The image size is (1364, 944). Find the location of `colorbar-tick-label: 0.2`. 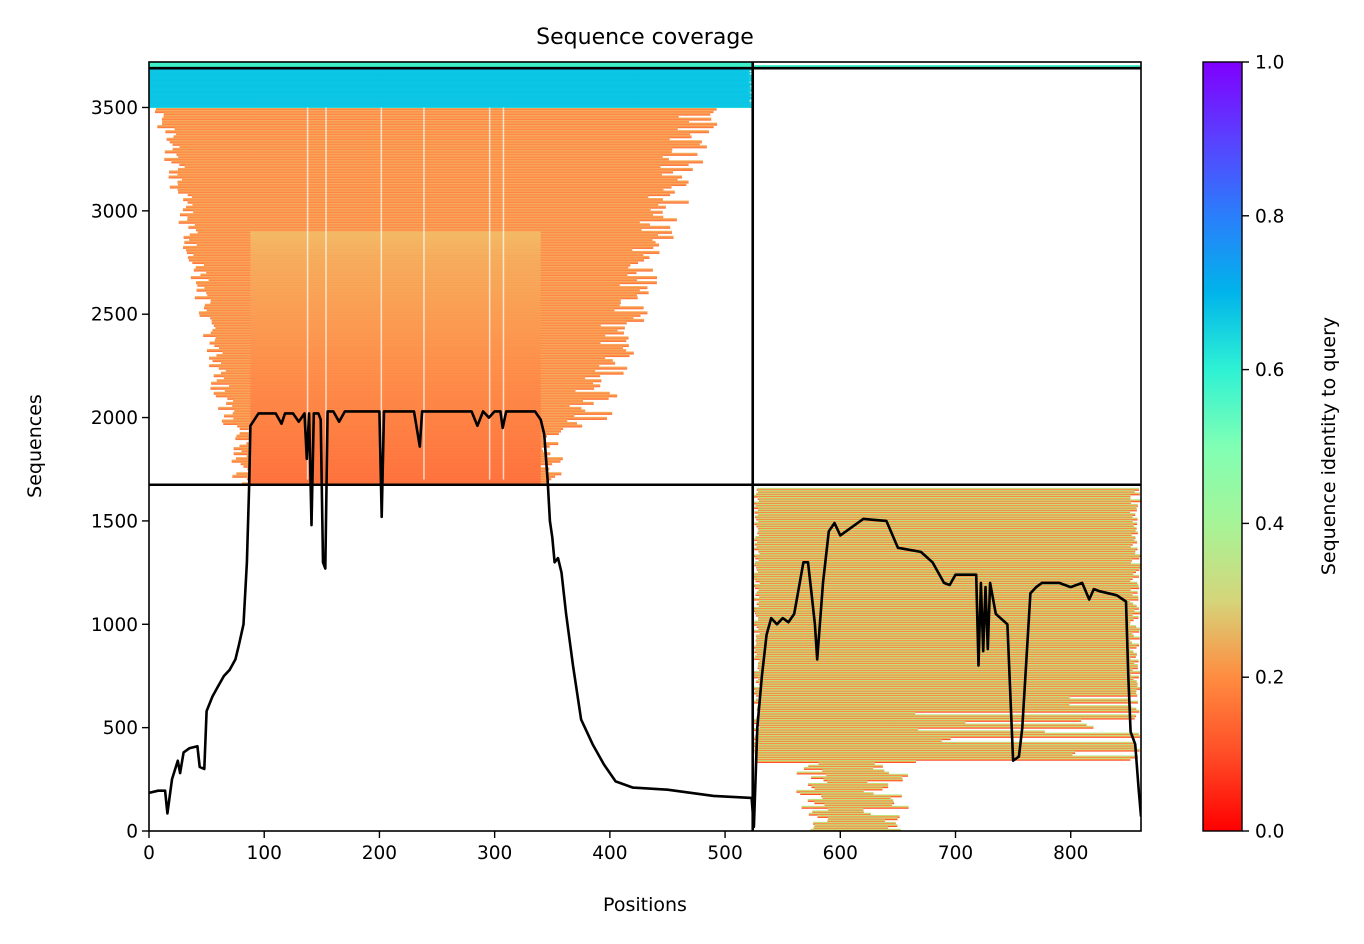

colorbar-tick-label: 0.2 is located at coordinates (1269, 678).